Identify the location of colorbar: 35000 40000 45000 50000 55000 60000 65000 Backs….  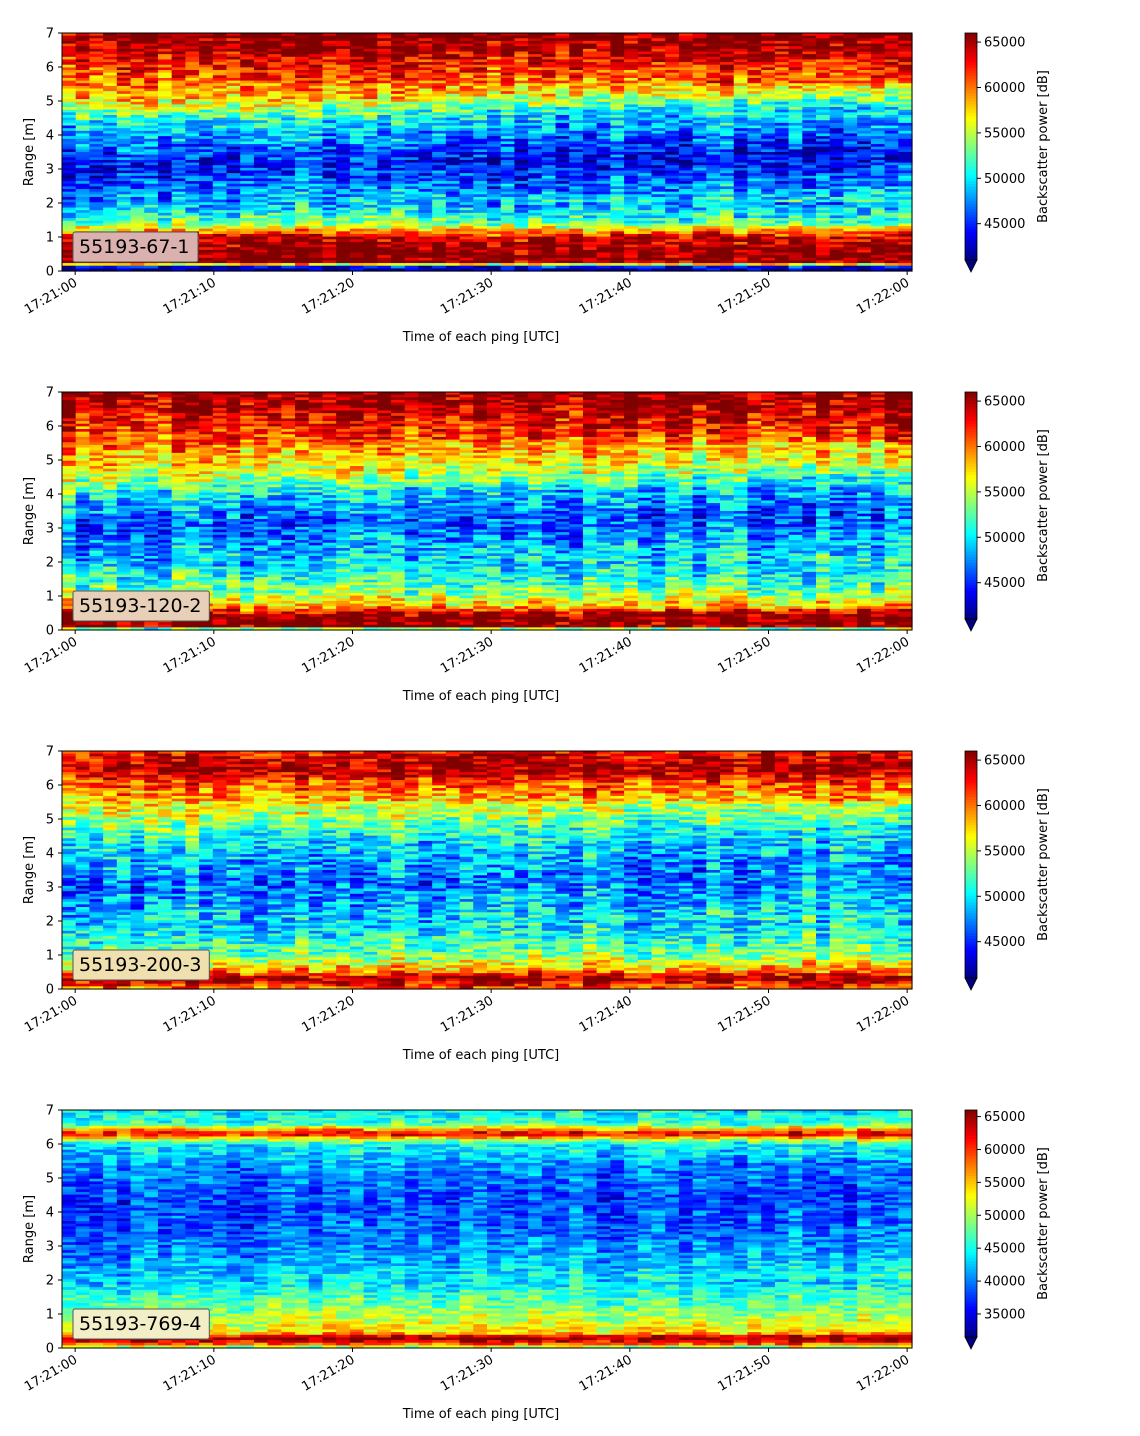
(1007, 1229).